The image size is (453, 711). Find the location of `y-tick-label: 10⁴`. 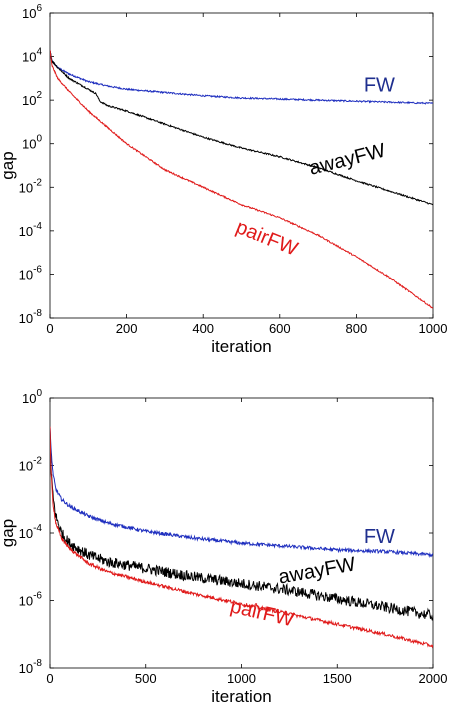

y-tick-label: 10⁴ is located at coordinates (32, 56).